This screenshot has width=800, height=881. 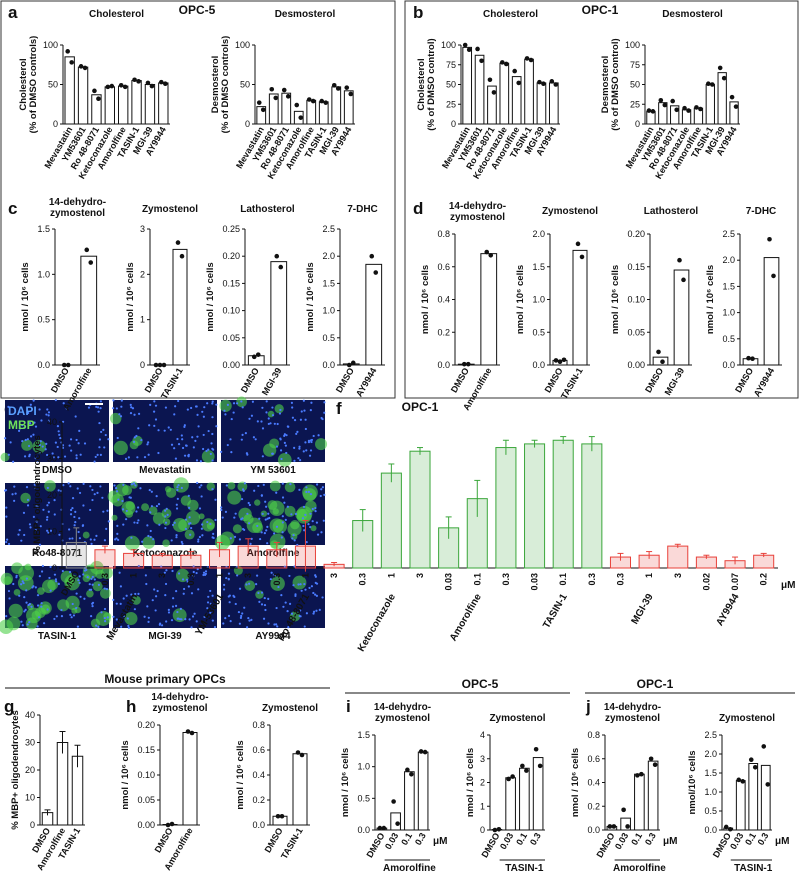 I want to click on x-tick-label: 0.1, so click(x=636, y=839).